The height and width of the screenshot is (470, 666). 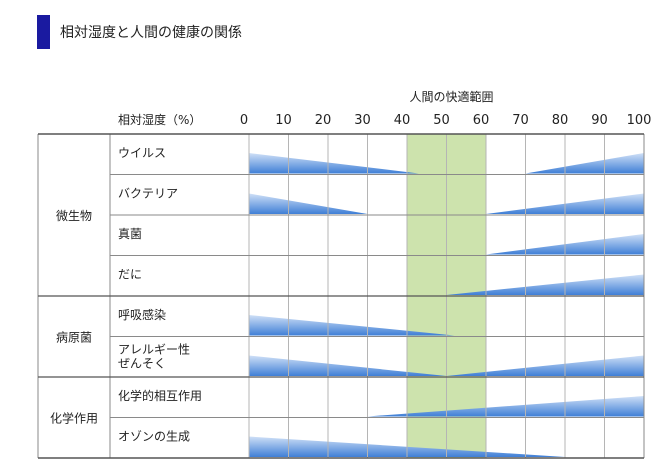 What do you see at coordinates (74, 418) in the screenshot?
I see `group-label: 化学作用` at bounding box center [74, 418].